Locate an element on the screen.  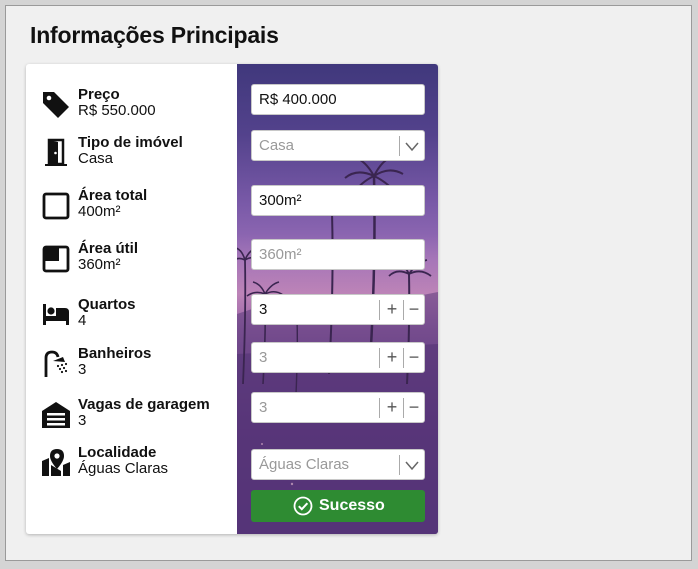
useful-area-placeholder: 360m² is located at coordinates (280, 254).